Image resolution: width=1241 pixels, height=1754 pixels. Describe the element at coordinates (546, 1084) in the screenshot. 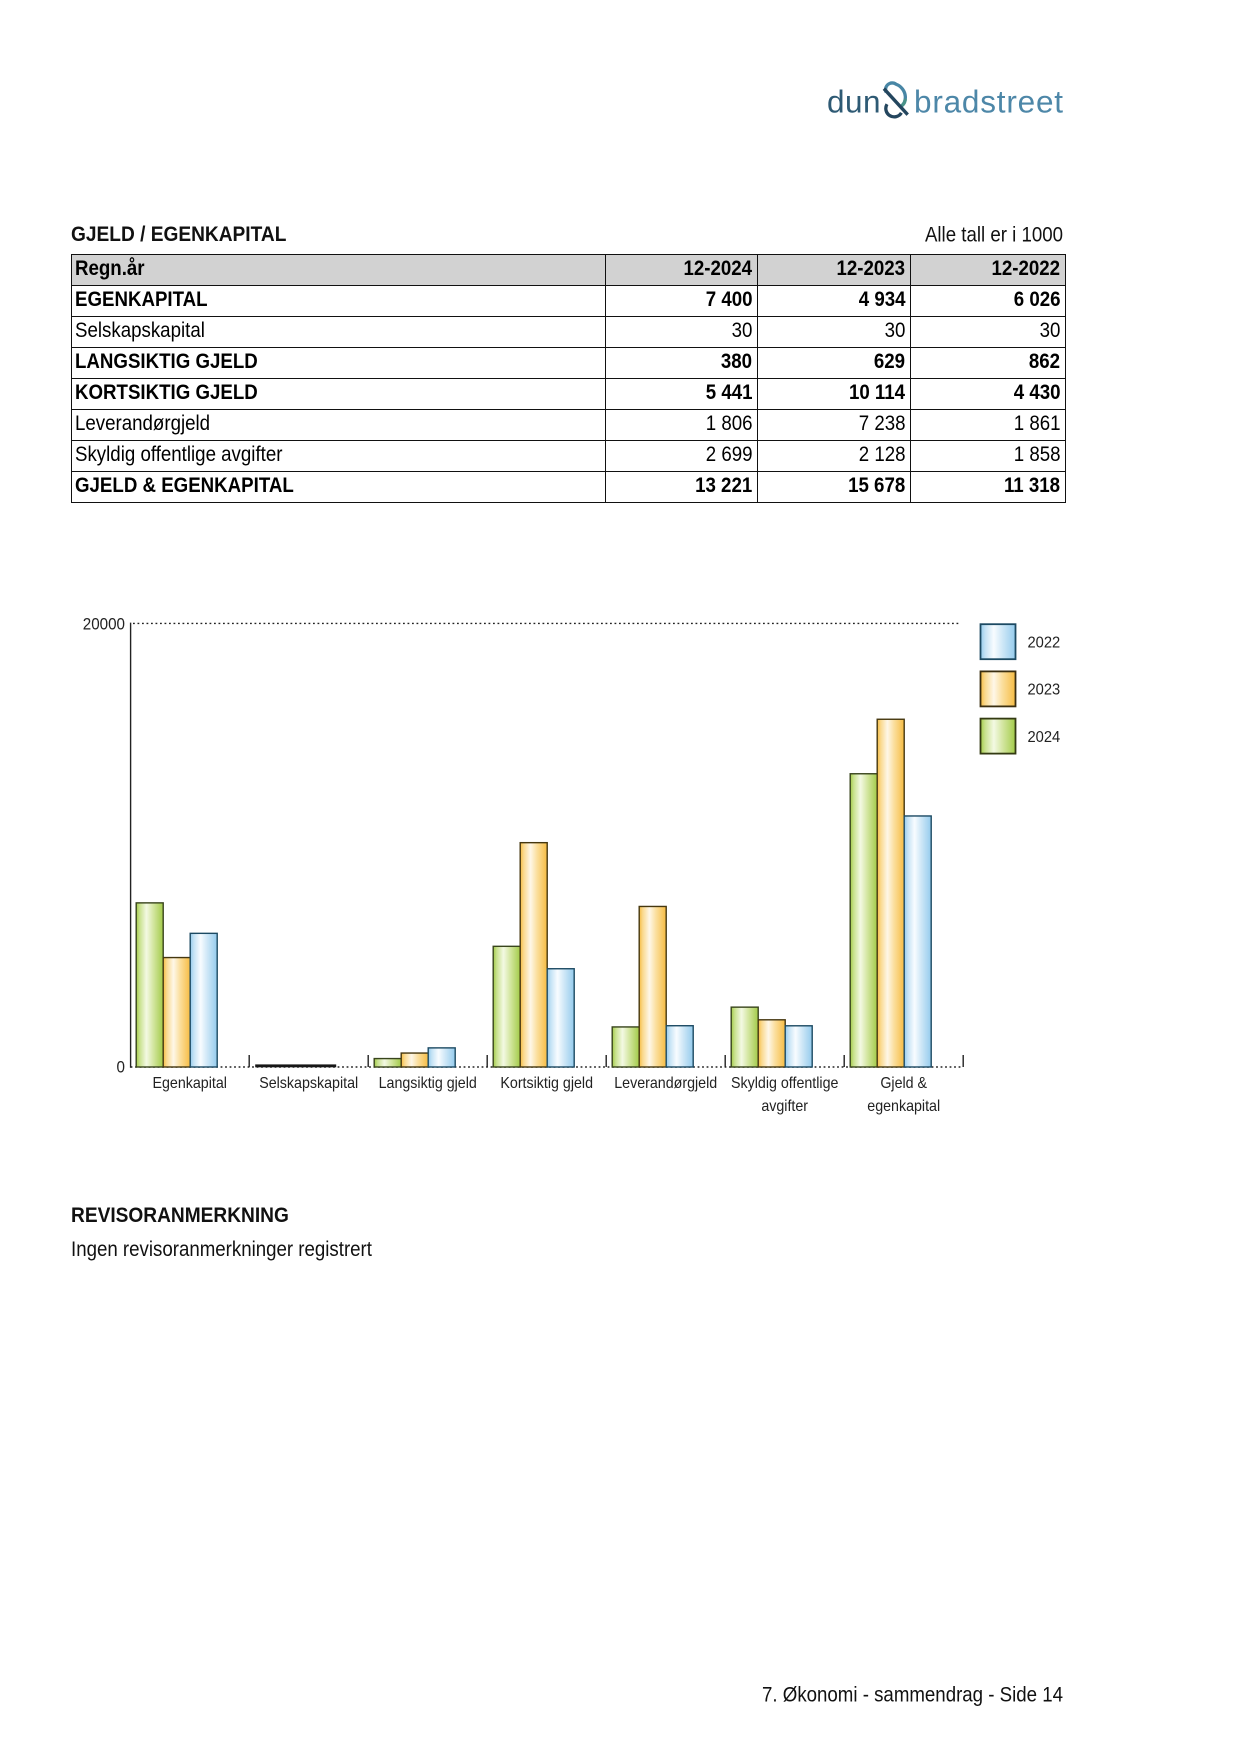

I see `svg-text: Kortsiktig gjeld` at that location.